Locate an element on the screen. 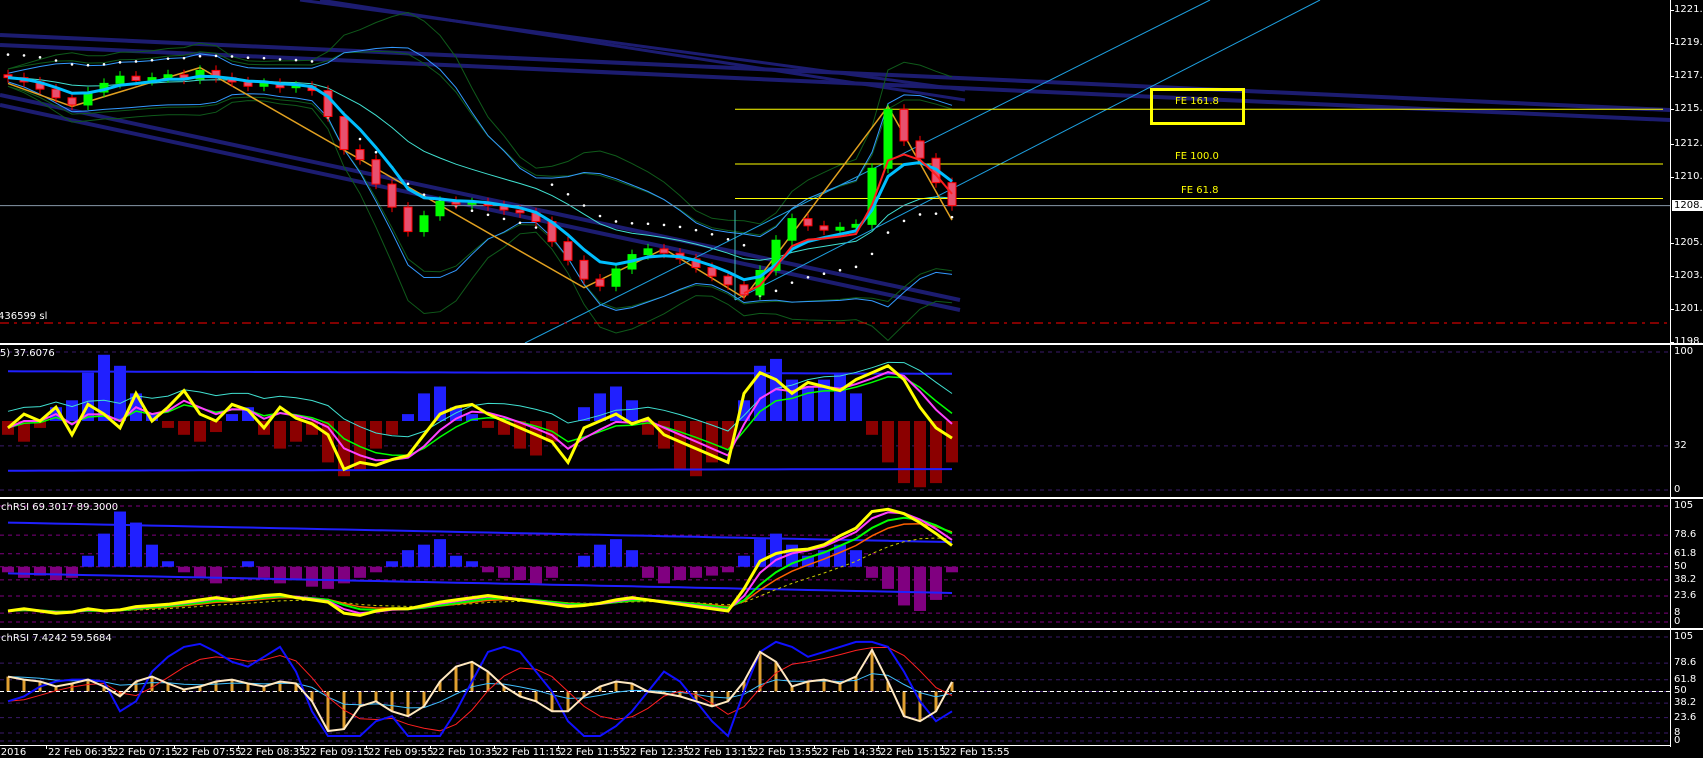  oscillator-tick-label: 78.6 is located at coordinates (1685, 535).